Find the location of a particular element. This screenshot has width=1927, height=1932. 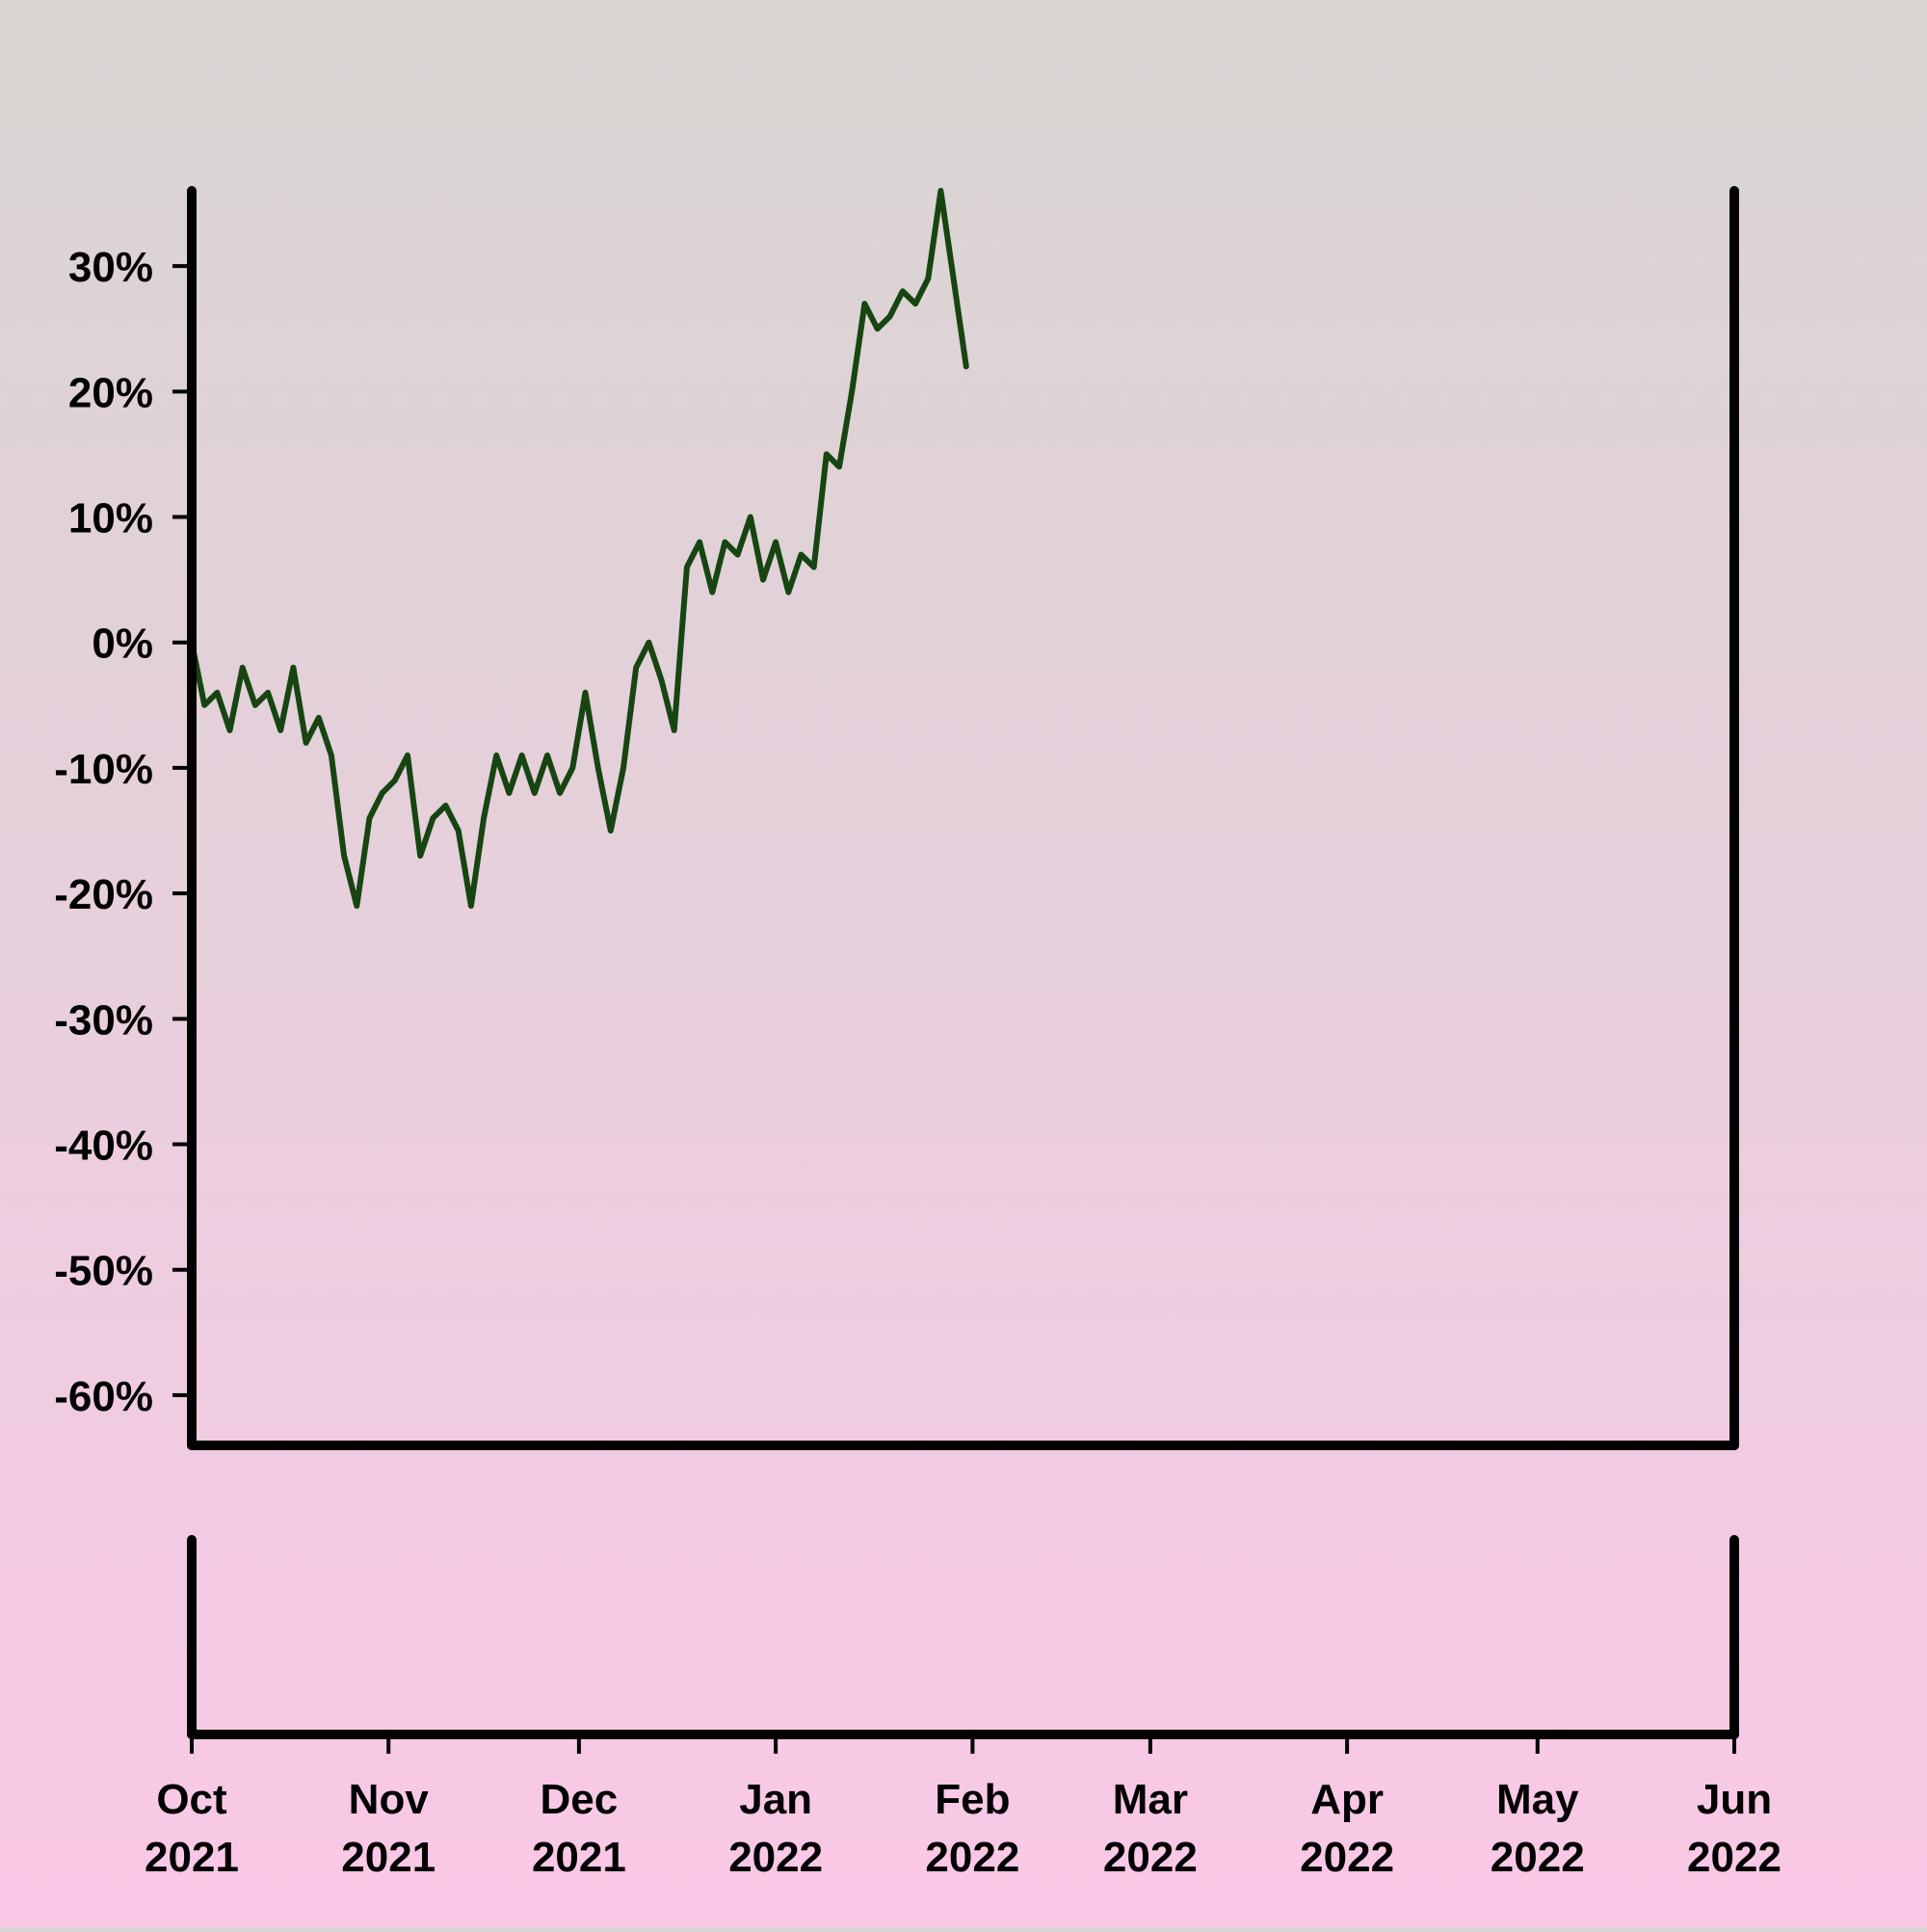

y-tick-label: 20% is located at coordinates (110, 392).